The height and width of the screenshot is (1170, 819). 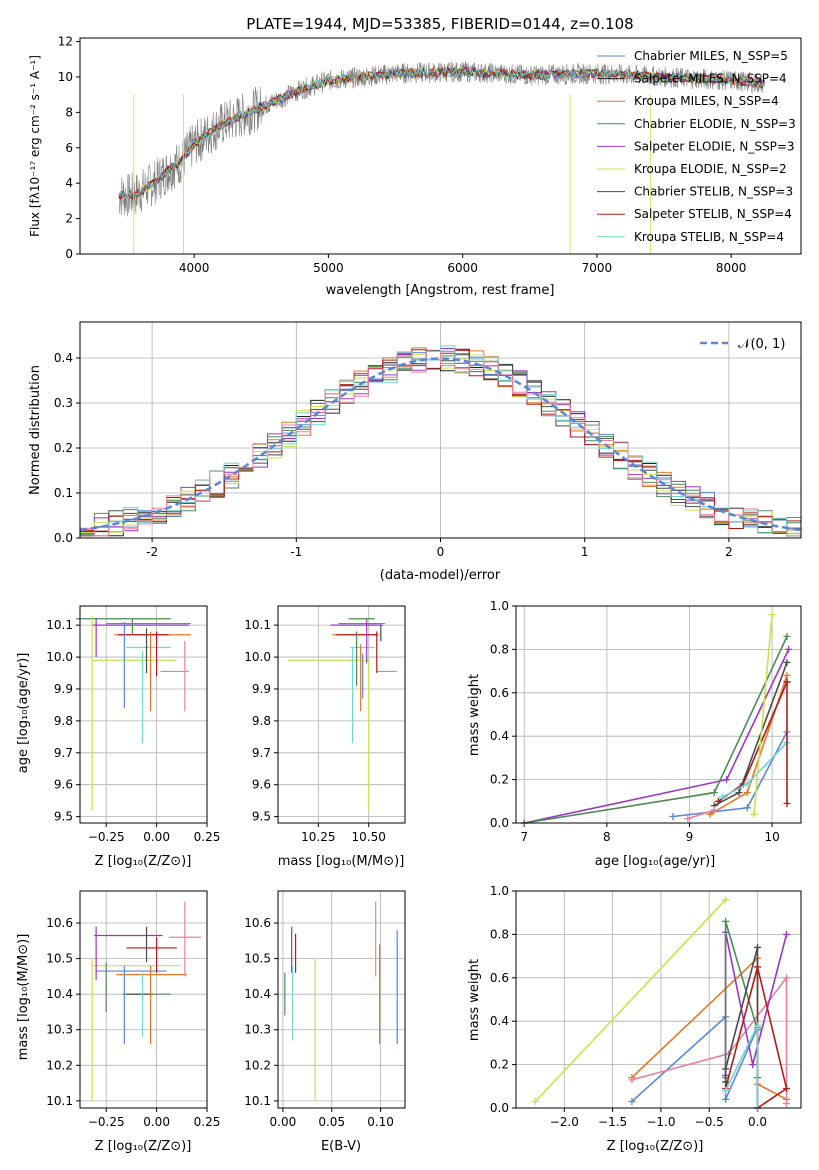 What do you see at coordinates (440, 575) in the screenshot?
I see `residuals-xlabel: (data-model)/error` at bounding box center [440, 575].